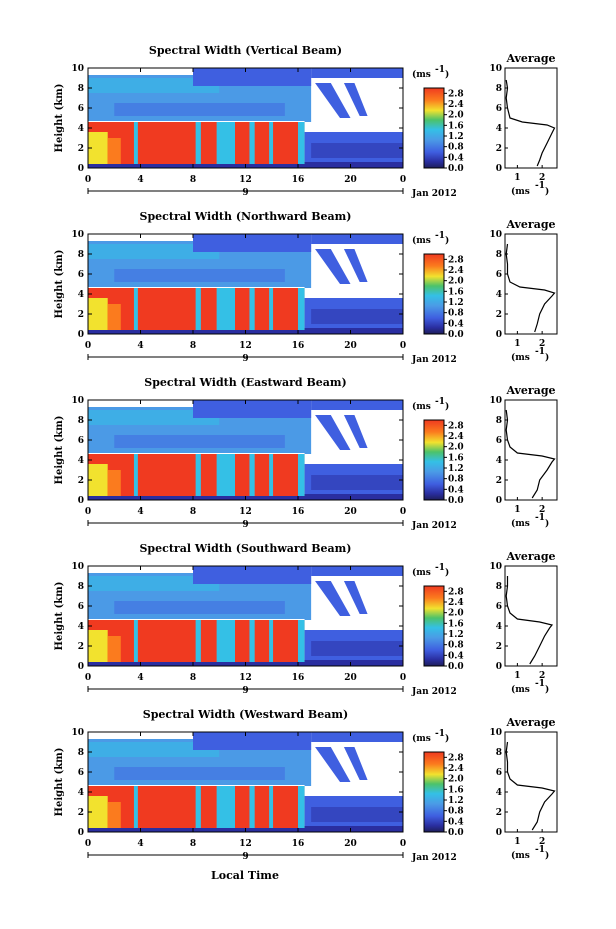  I want to click on x-tick-label: 16, so click(298, 512).